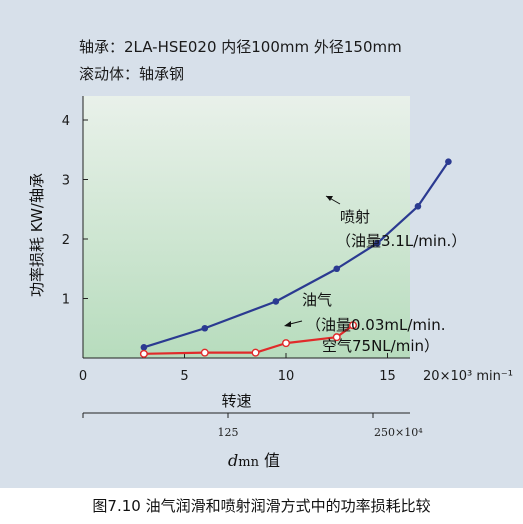  What do you see at coordinates (83, 376) in the screenshot?
I see `x-tick-label: 0` at bounding box center [83, 376].